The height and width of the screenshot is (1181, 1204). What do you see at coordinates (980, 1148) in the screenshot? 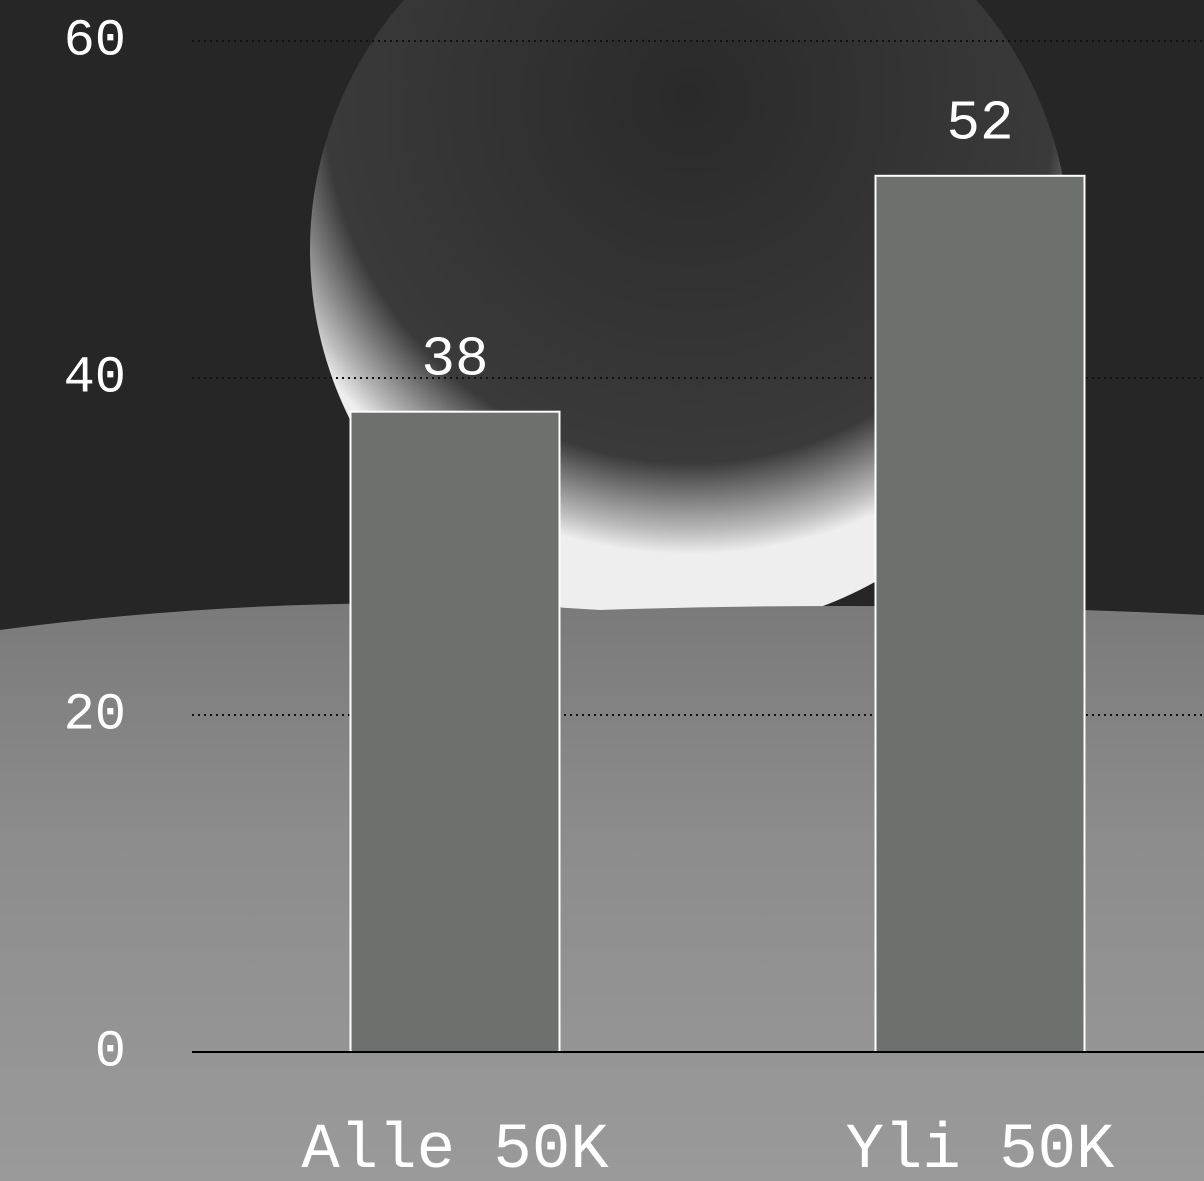
I see `x-tick-label: Yli 50K` at bounding box center [980, 1148].